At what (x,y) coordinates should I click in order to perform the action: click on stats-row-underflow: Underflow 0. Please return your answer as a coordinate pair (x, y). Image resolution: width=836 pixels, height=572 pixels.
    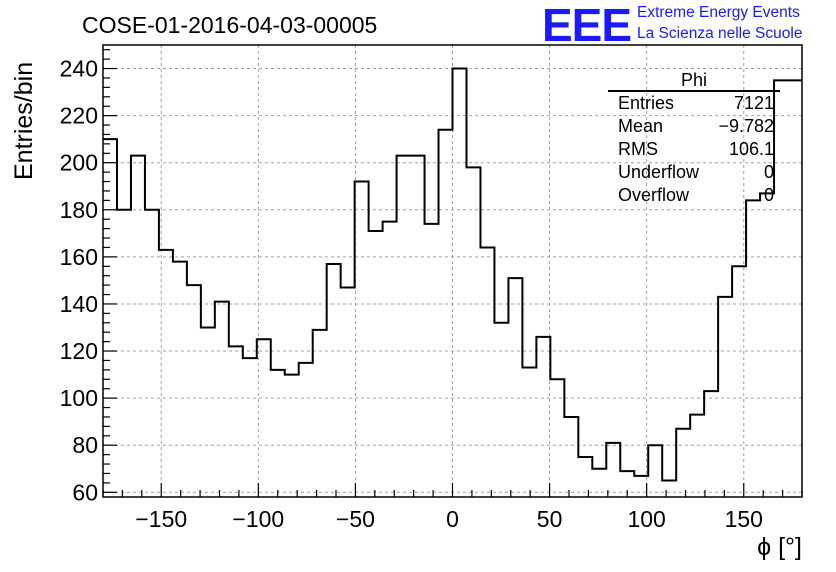
    Looking at the image, I should click on (694, 172).